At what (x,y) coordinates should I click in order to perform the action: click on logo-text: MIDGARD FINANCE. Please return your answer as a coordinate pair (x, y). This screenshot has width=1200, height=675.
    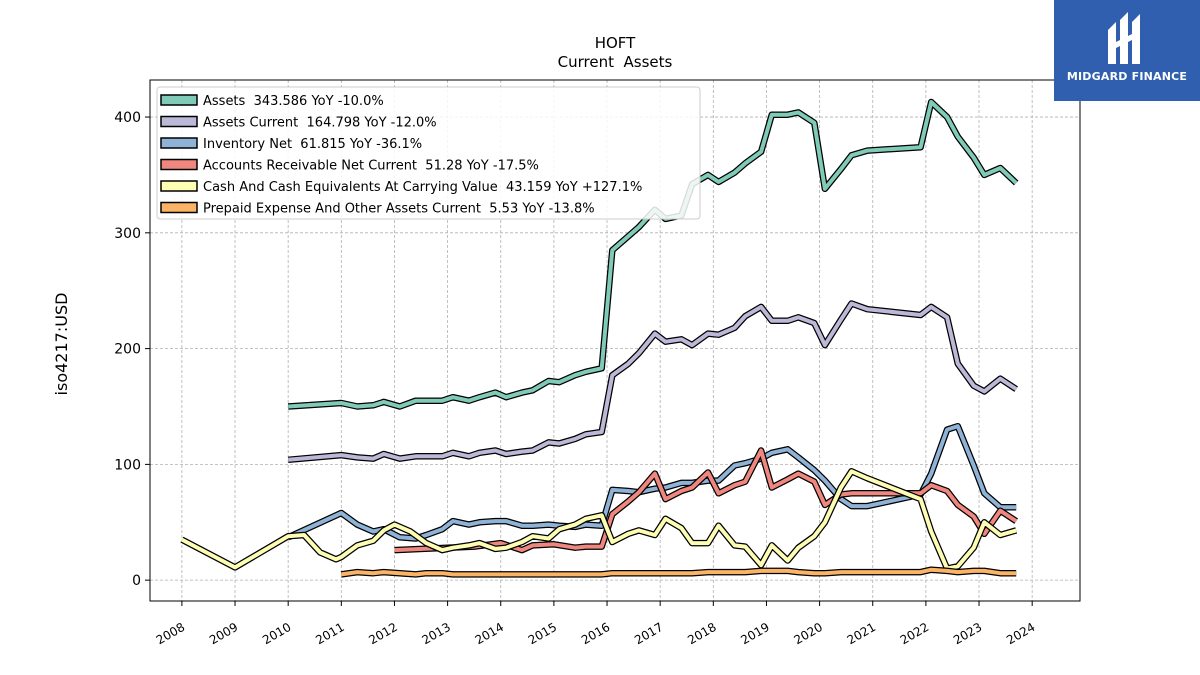
    Looking at the image, I should click on (1127, 76).